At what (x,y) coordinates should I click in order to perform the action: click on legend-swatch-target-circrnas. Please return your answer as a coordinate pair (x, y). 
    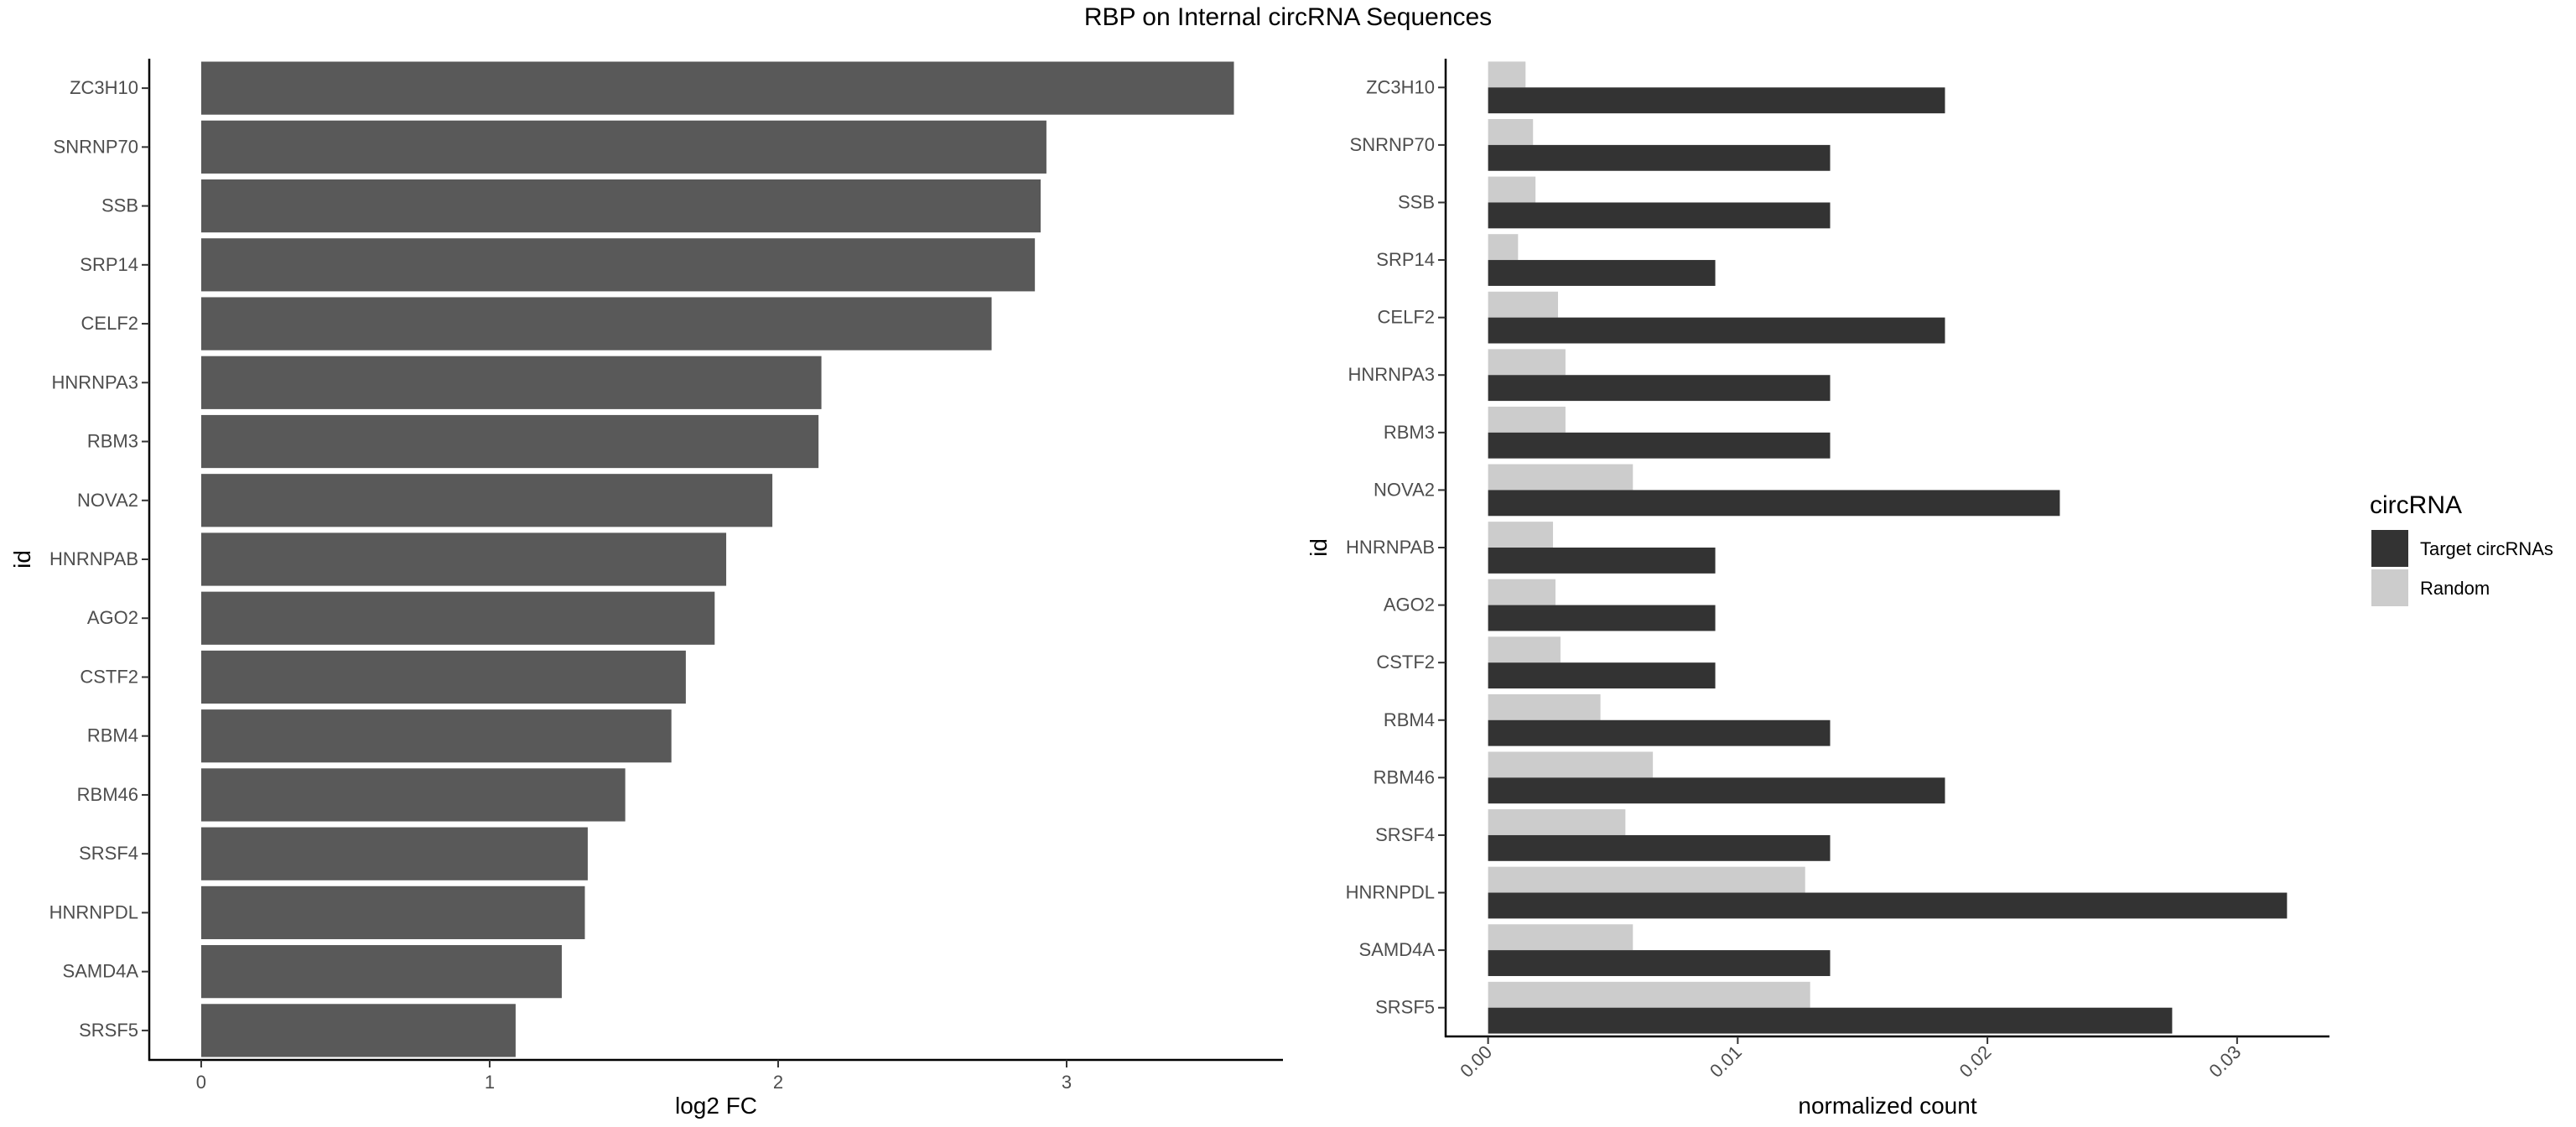
    Looking at the image, I should click on (2389, 548).